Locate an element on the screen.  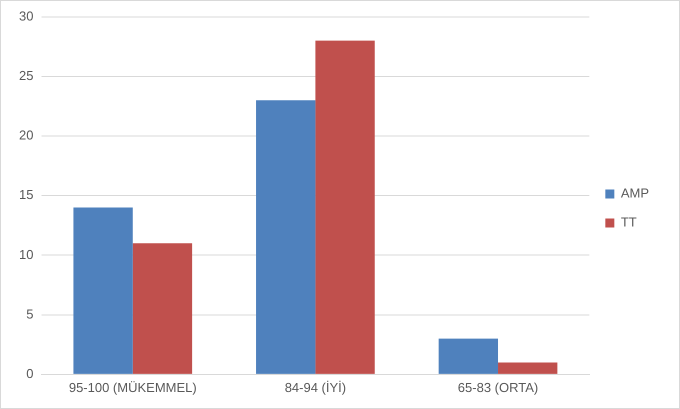
y-tick-label: 25 is located at coordinates (26, 75).